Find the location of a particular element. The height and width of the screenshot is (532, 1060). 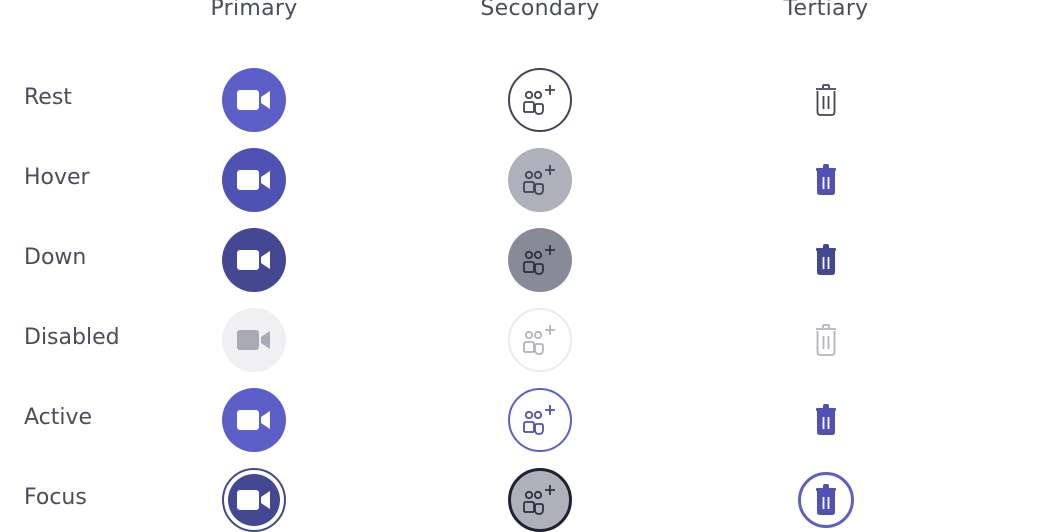

row-label-active: Active is located at coordinates (58, 417).